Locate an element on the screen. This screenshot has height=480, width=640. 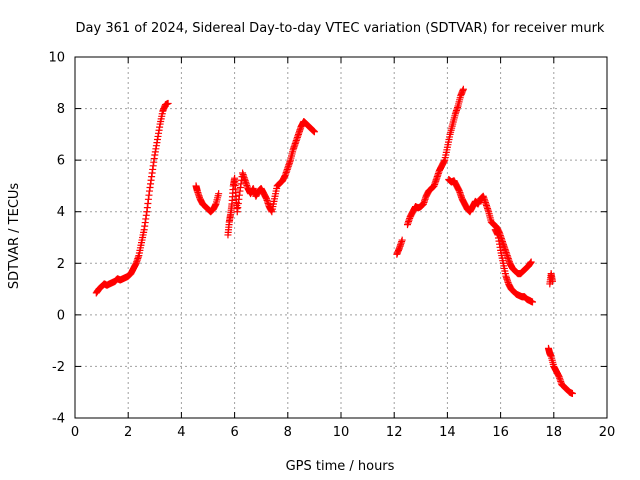
x-tick-label: 18 is located at coordinates (554, 432).